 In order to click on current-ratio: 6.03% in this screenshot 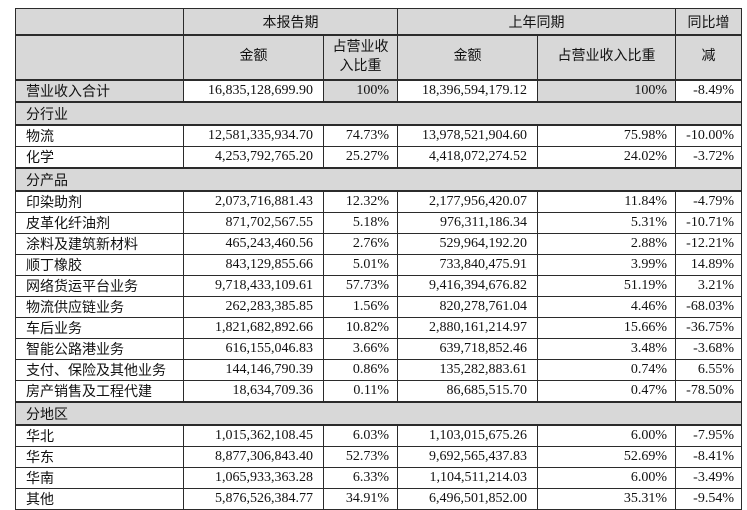, I will do `click(360, 435)`.